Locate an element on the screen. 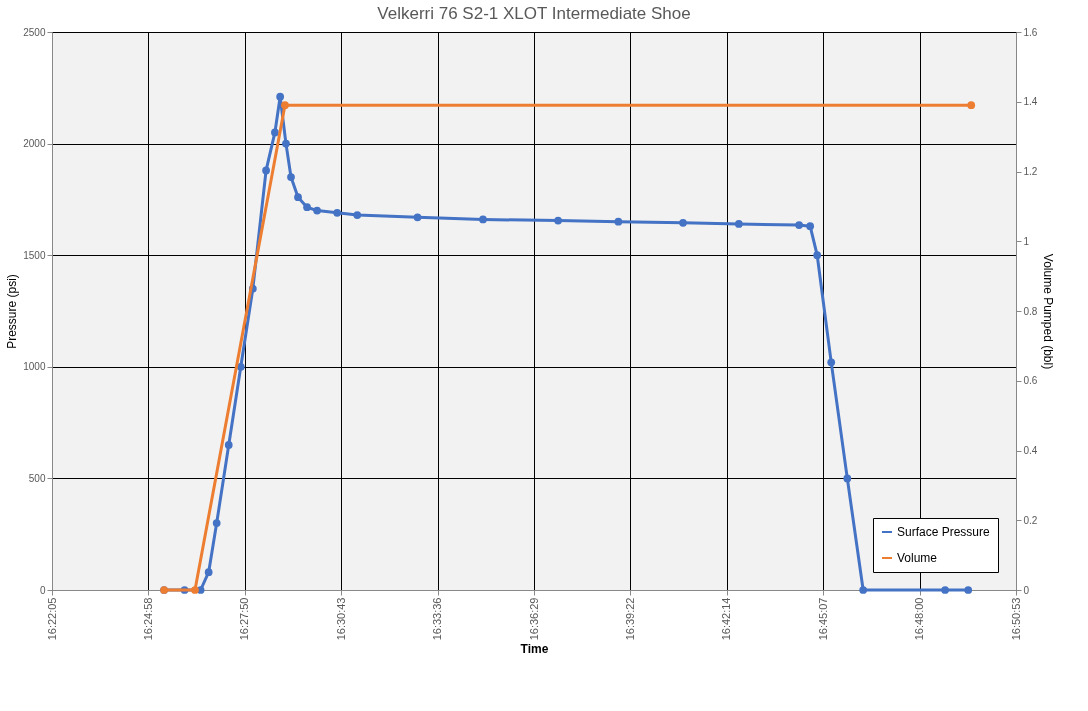 This screenshot has width=1088, height=711. y2-tick-label: 0 is located at coordinates (1026, 590).